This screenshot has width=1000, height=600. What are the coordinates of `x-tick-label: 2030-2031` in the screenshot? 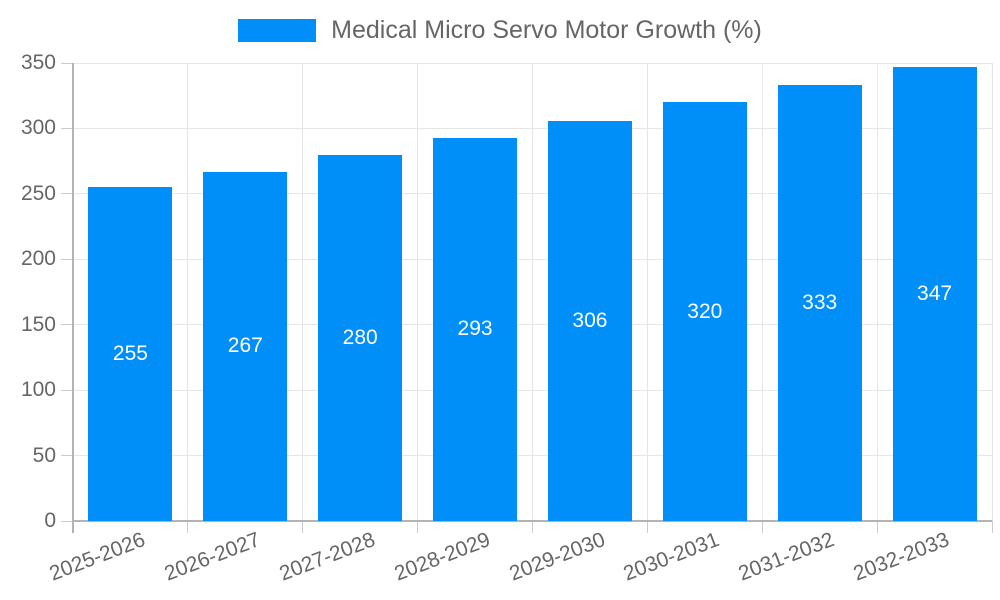 It's located at (671, 557).